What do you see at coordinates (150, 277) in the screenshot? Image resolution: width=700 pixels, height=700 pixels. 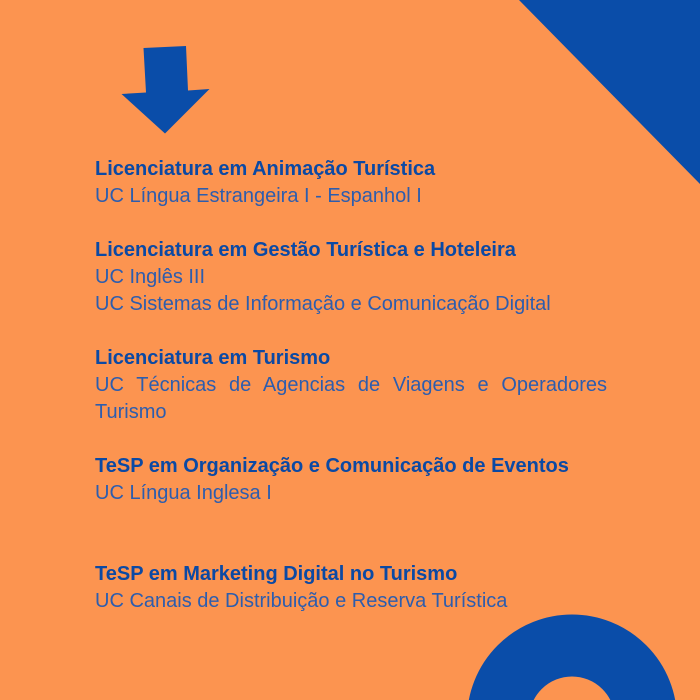 I see `course-uc: UC Inglês III` at bounding box center [150, 277].